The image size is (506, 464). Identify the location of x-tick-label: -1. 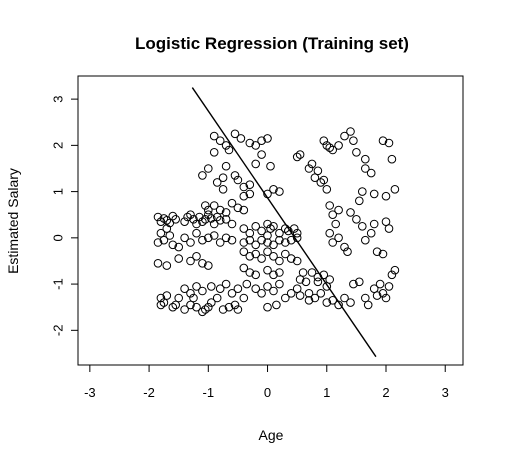
(209, 392).